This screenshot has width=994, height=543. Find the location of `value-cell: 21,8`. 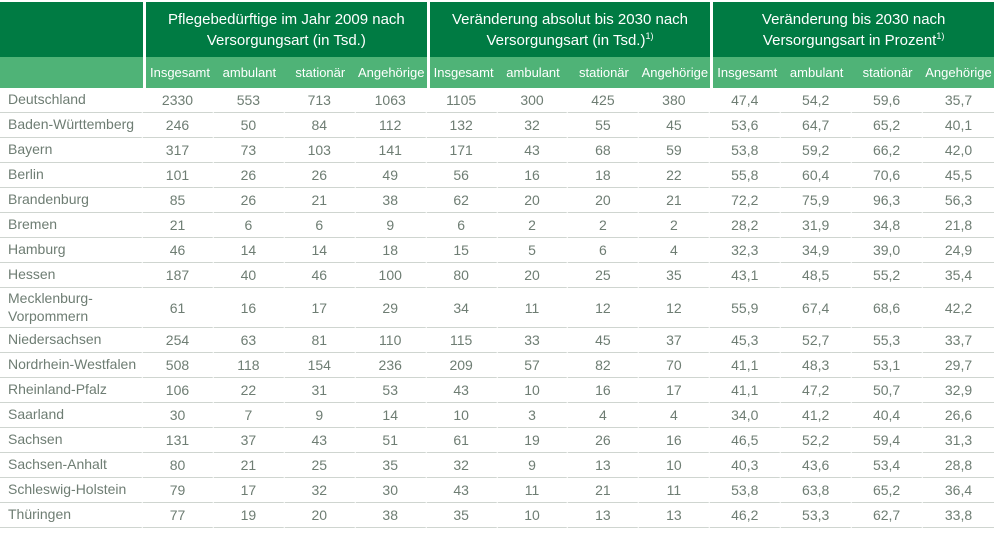

value-cell: 21,8 is located at coordinates (958, 225).